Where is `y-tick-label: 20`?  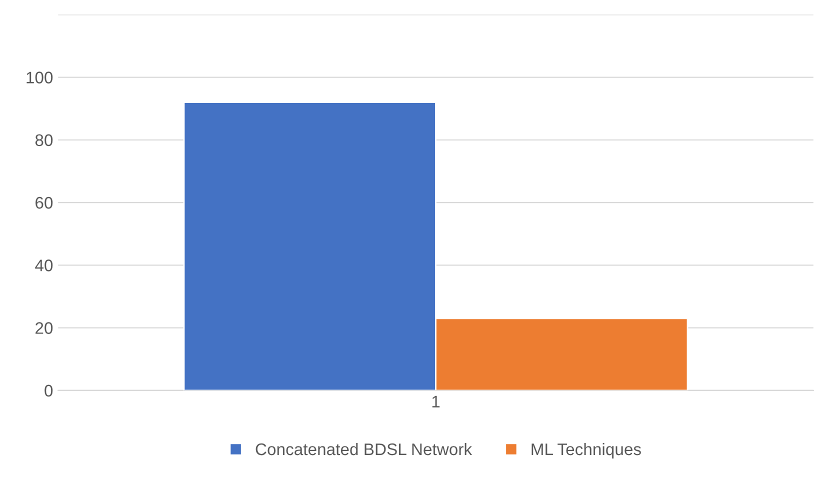 y-tick-label: 20 is located at coordinates (44, 328).